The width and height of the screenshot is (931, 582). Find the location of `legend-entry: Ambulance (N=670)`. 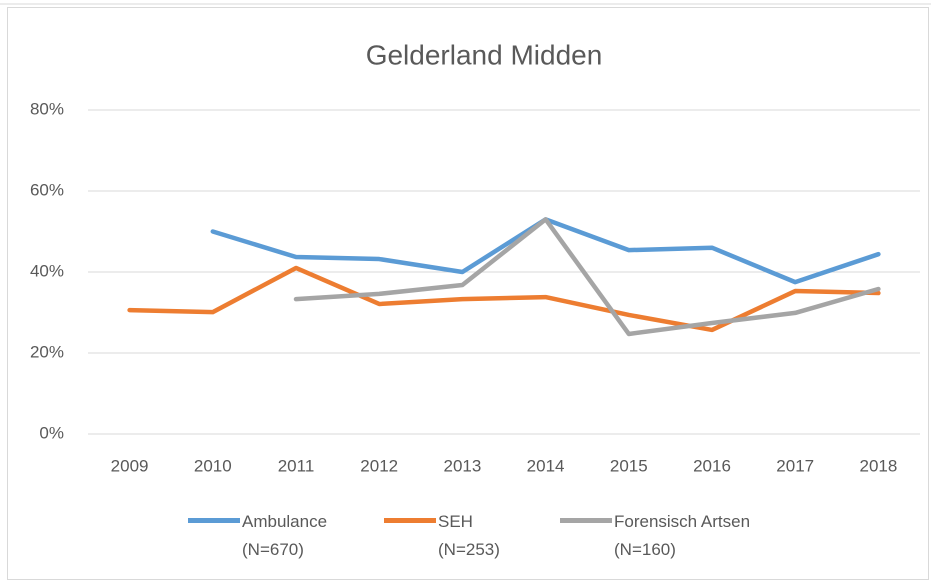

legend-entry: Ambulance (N=670) is located at coordinates (258, 536).